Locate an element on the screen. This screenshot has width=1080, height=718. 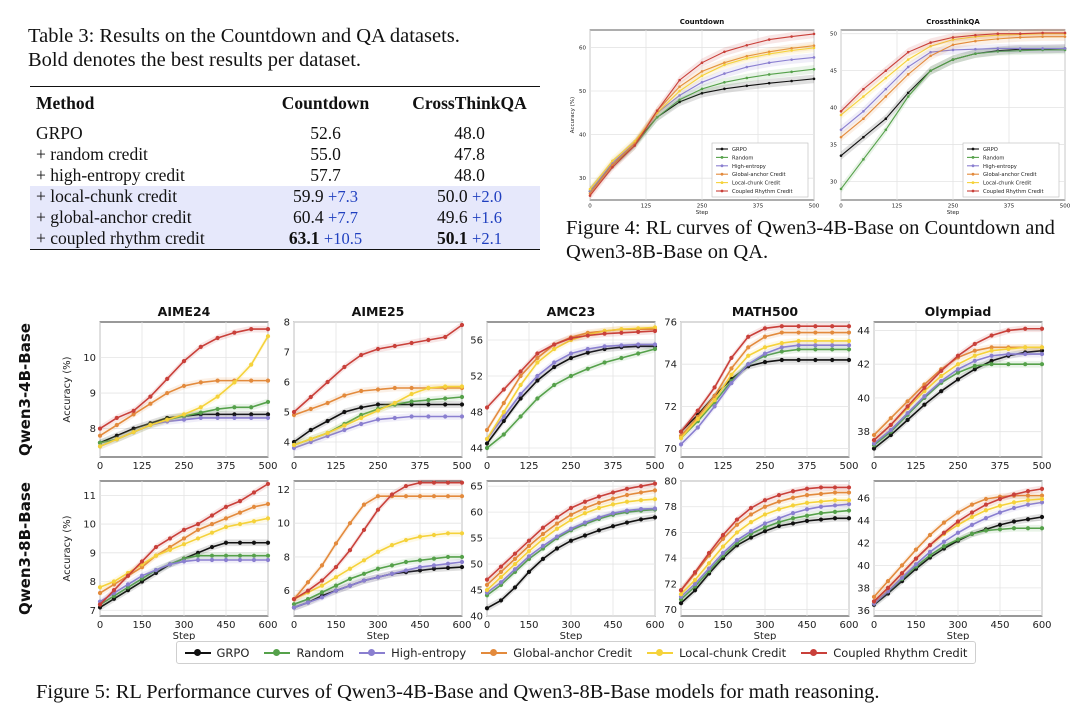
header-crossthinkqa: CrossThinkQA is located at coordinates (469, 102).